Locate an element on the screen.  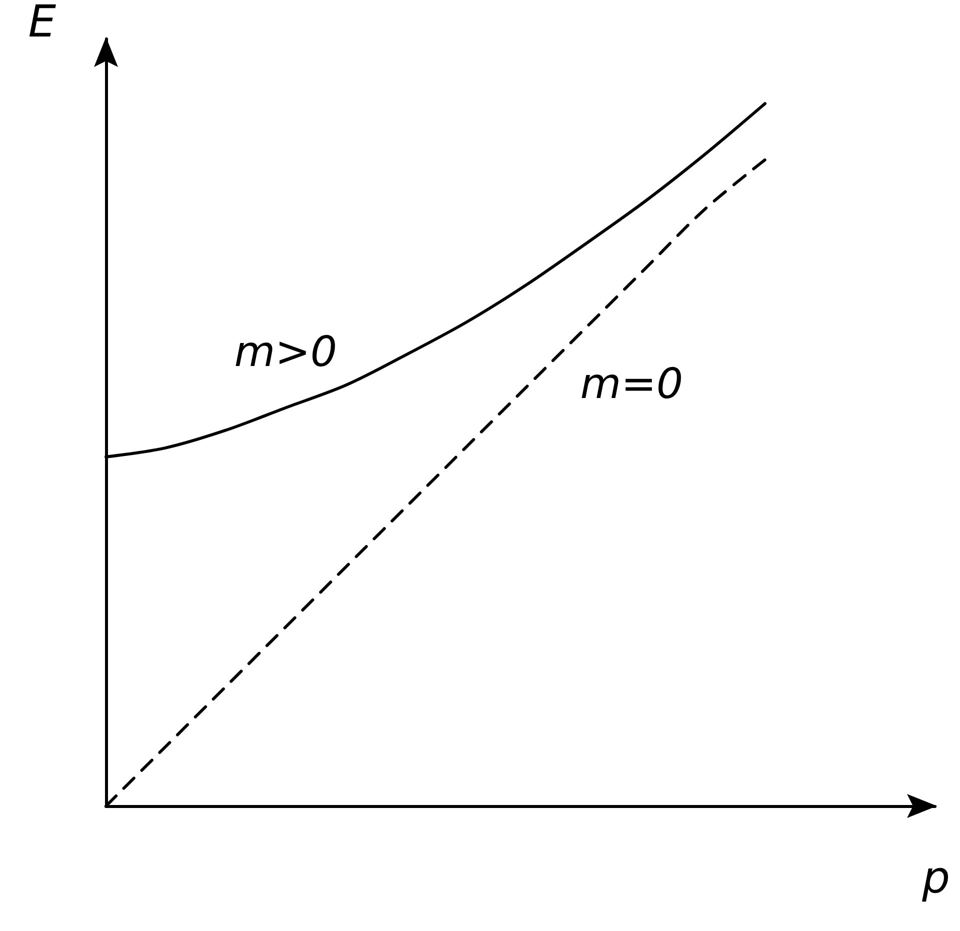
x-axis-title: p is located at coordinates (935, 878).